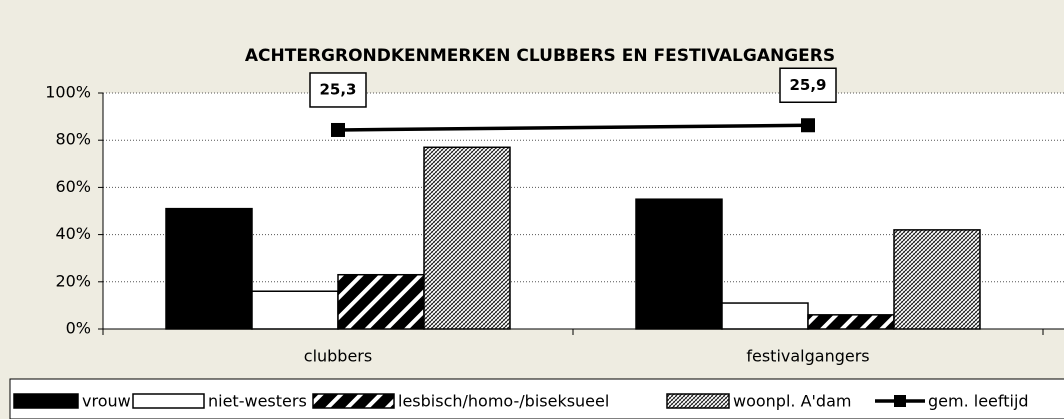  I want to click on legend-label: vrouw, so click(106, 401).